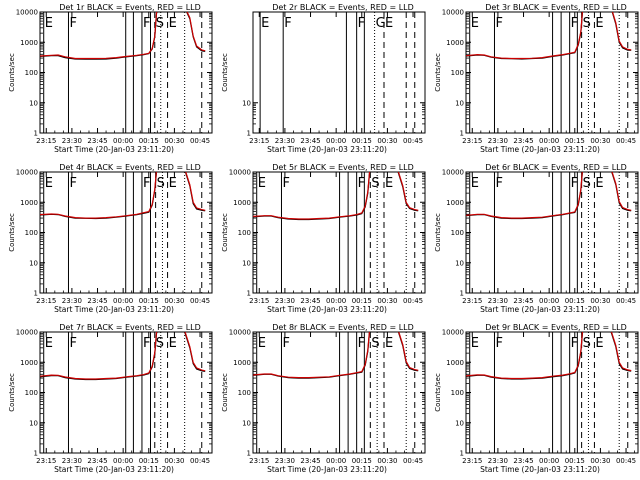  Describe the element at coordinates (343, 327) in the screenshot. I see `panel-title: Det 8r BLACK = Events, RED = LLD` at that location.